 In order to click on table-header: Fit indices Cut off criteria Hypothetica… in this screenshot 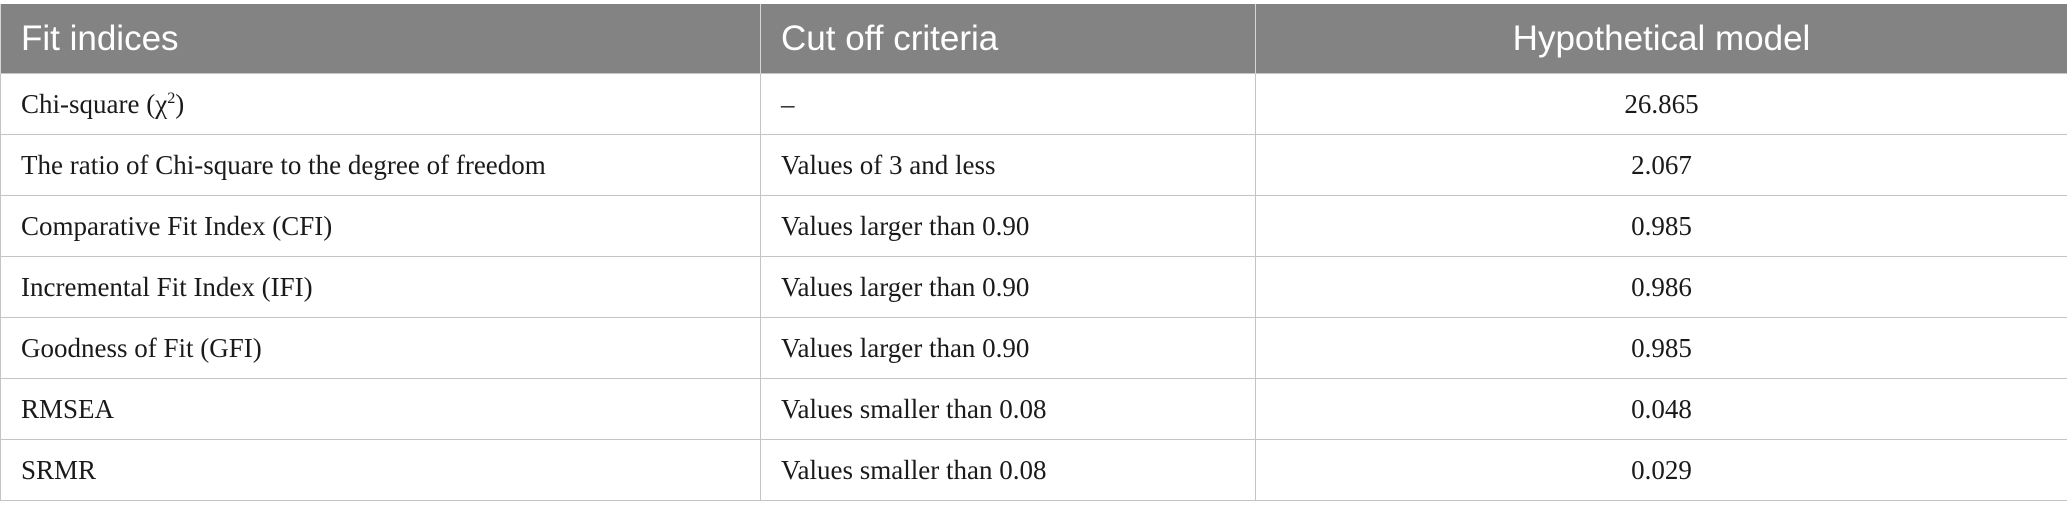, I will do `click(1033, 39)`.